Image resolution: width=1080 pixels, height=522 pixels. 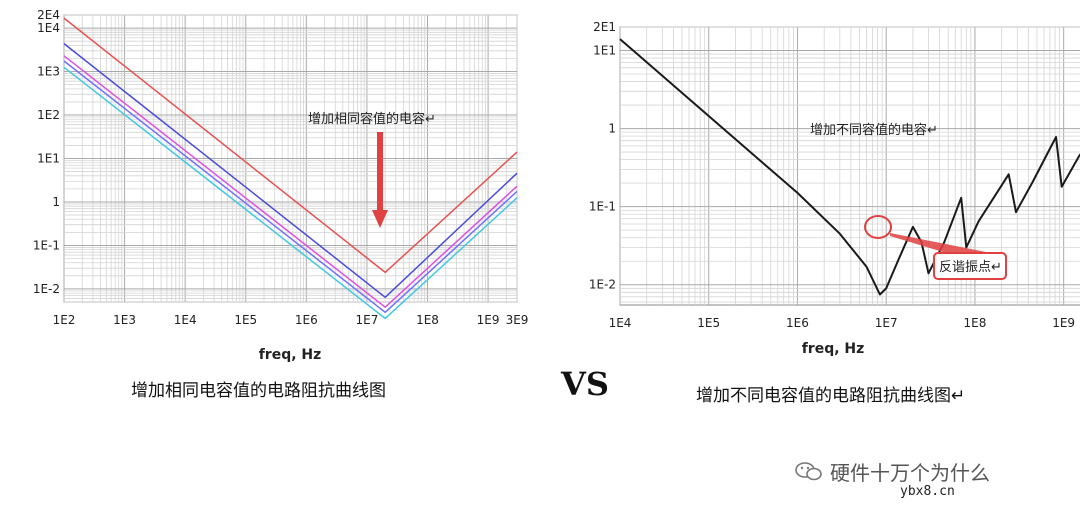 I want to click on x-tick-label: 1E3, so click(x=124, y=320).